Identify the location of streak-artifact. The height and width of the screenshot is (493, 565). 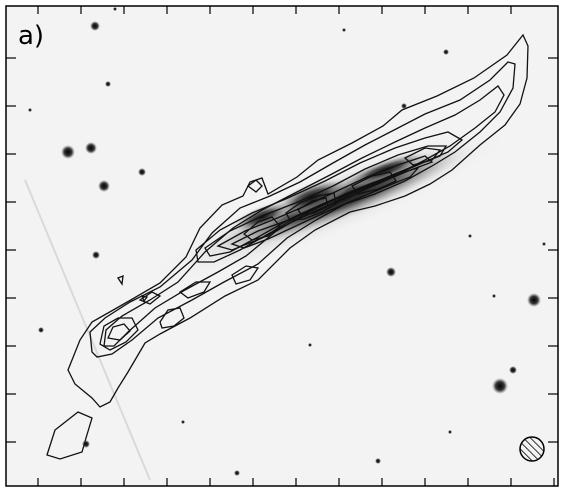
(87, 330).